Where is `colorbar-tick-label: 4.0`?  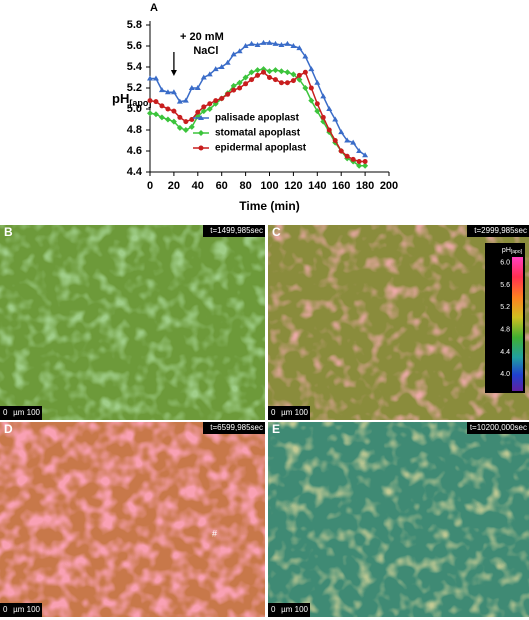
colorbar-tick-label: 4.0 is located at coordinates (505, 374).